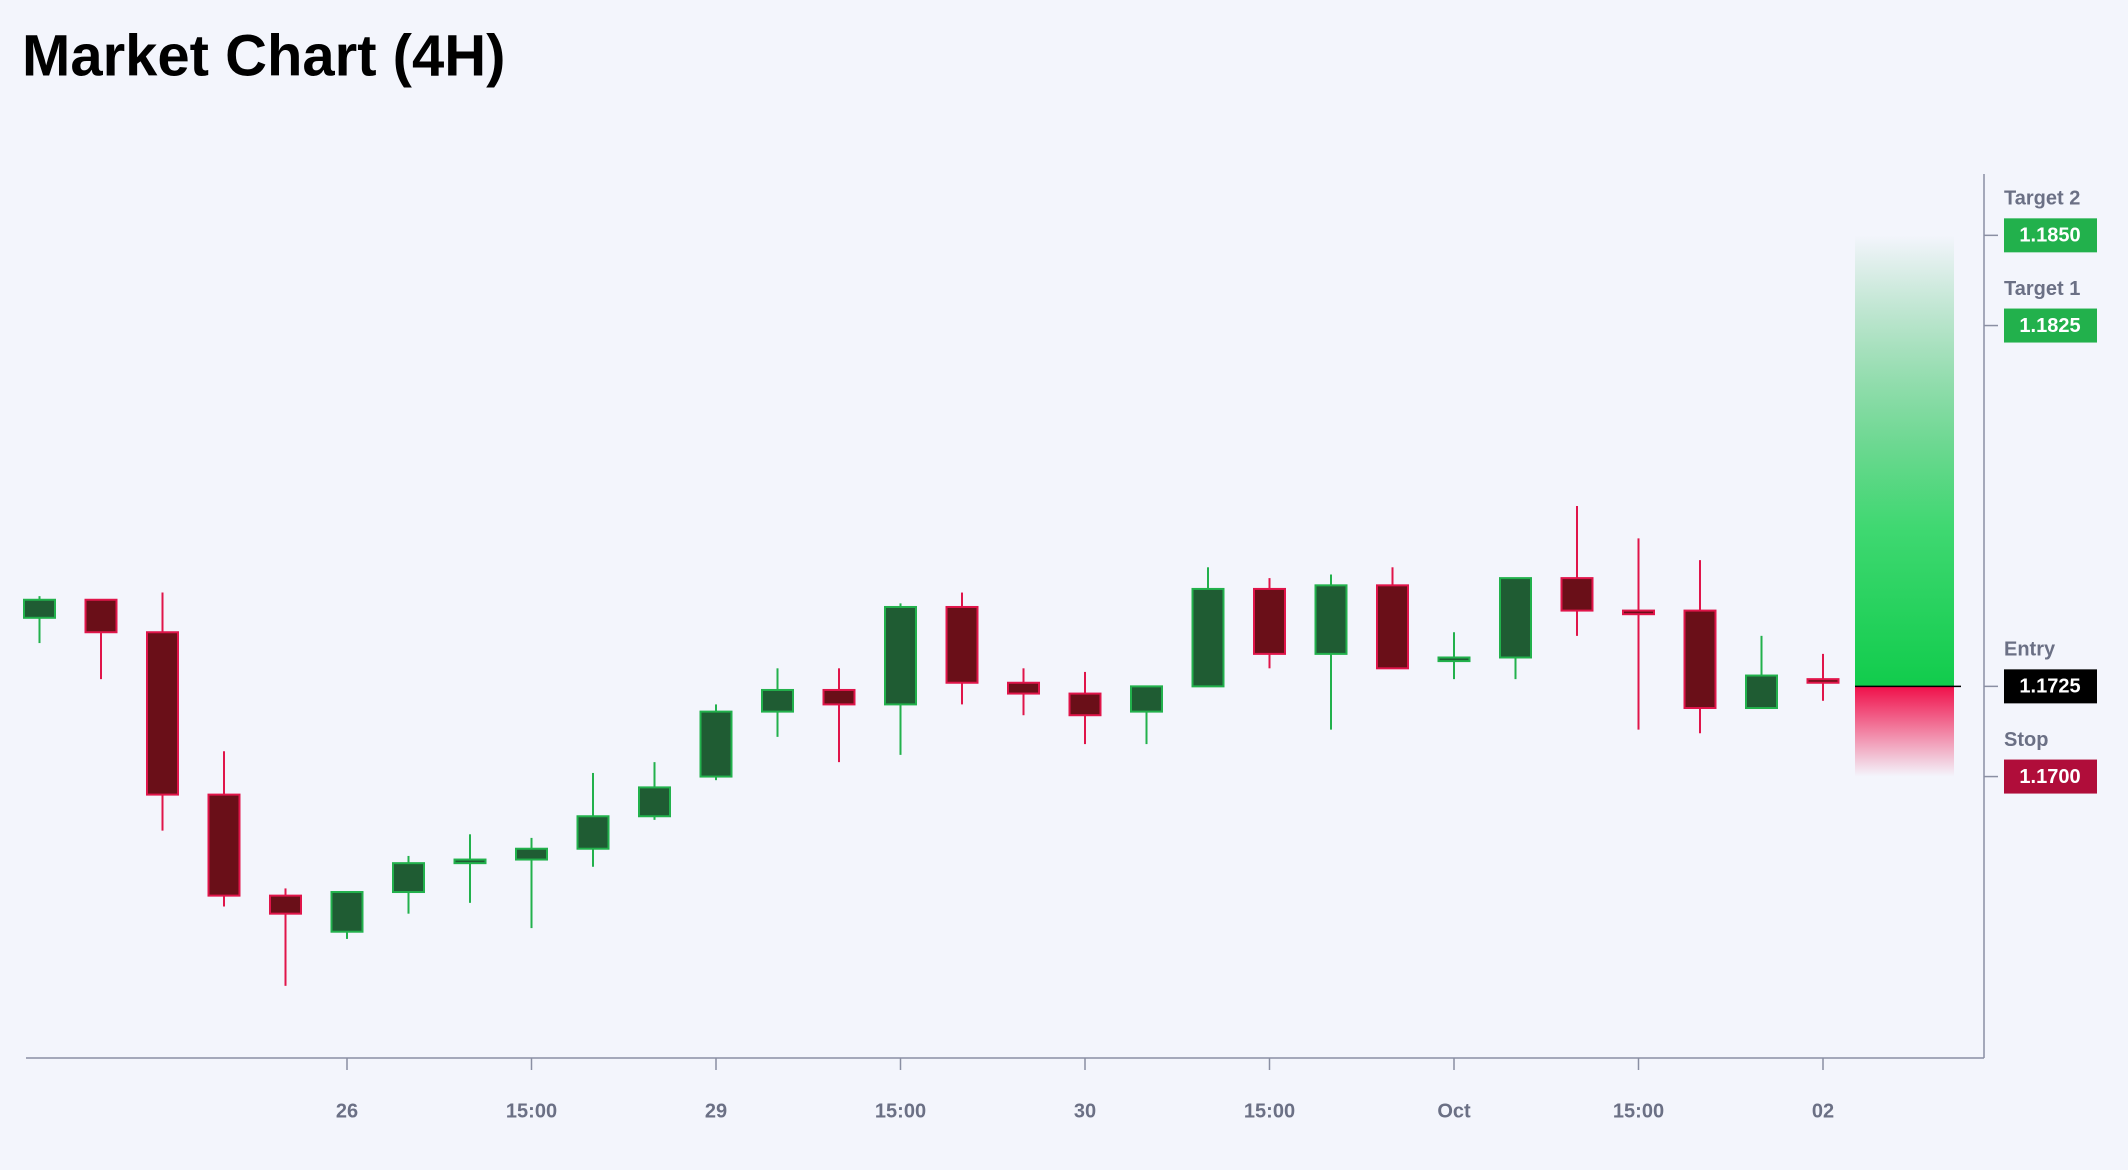 Image resolution: width=2128 pixels, height=1170 pixels. What do you see at coordinates (1823, 1111) in the screenshot?
I see `x-tick-label: 02` at bounding box center [1823, 1111].